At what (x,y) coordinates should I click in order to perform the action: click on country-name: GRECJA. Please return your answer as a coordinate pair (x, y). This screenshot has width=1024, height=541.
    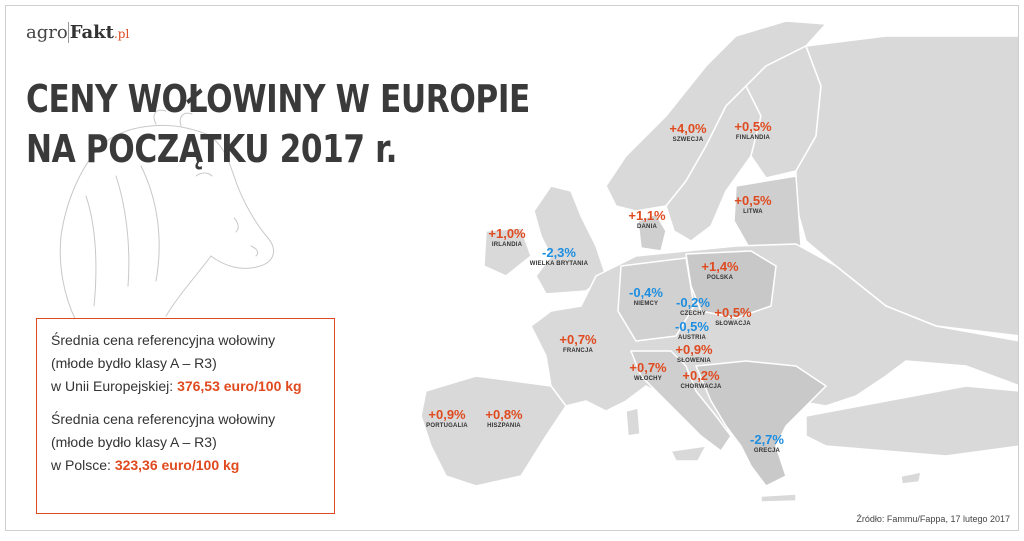
    Looking at the image, I should click on (767, 451).